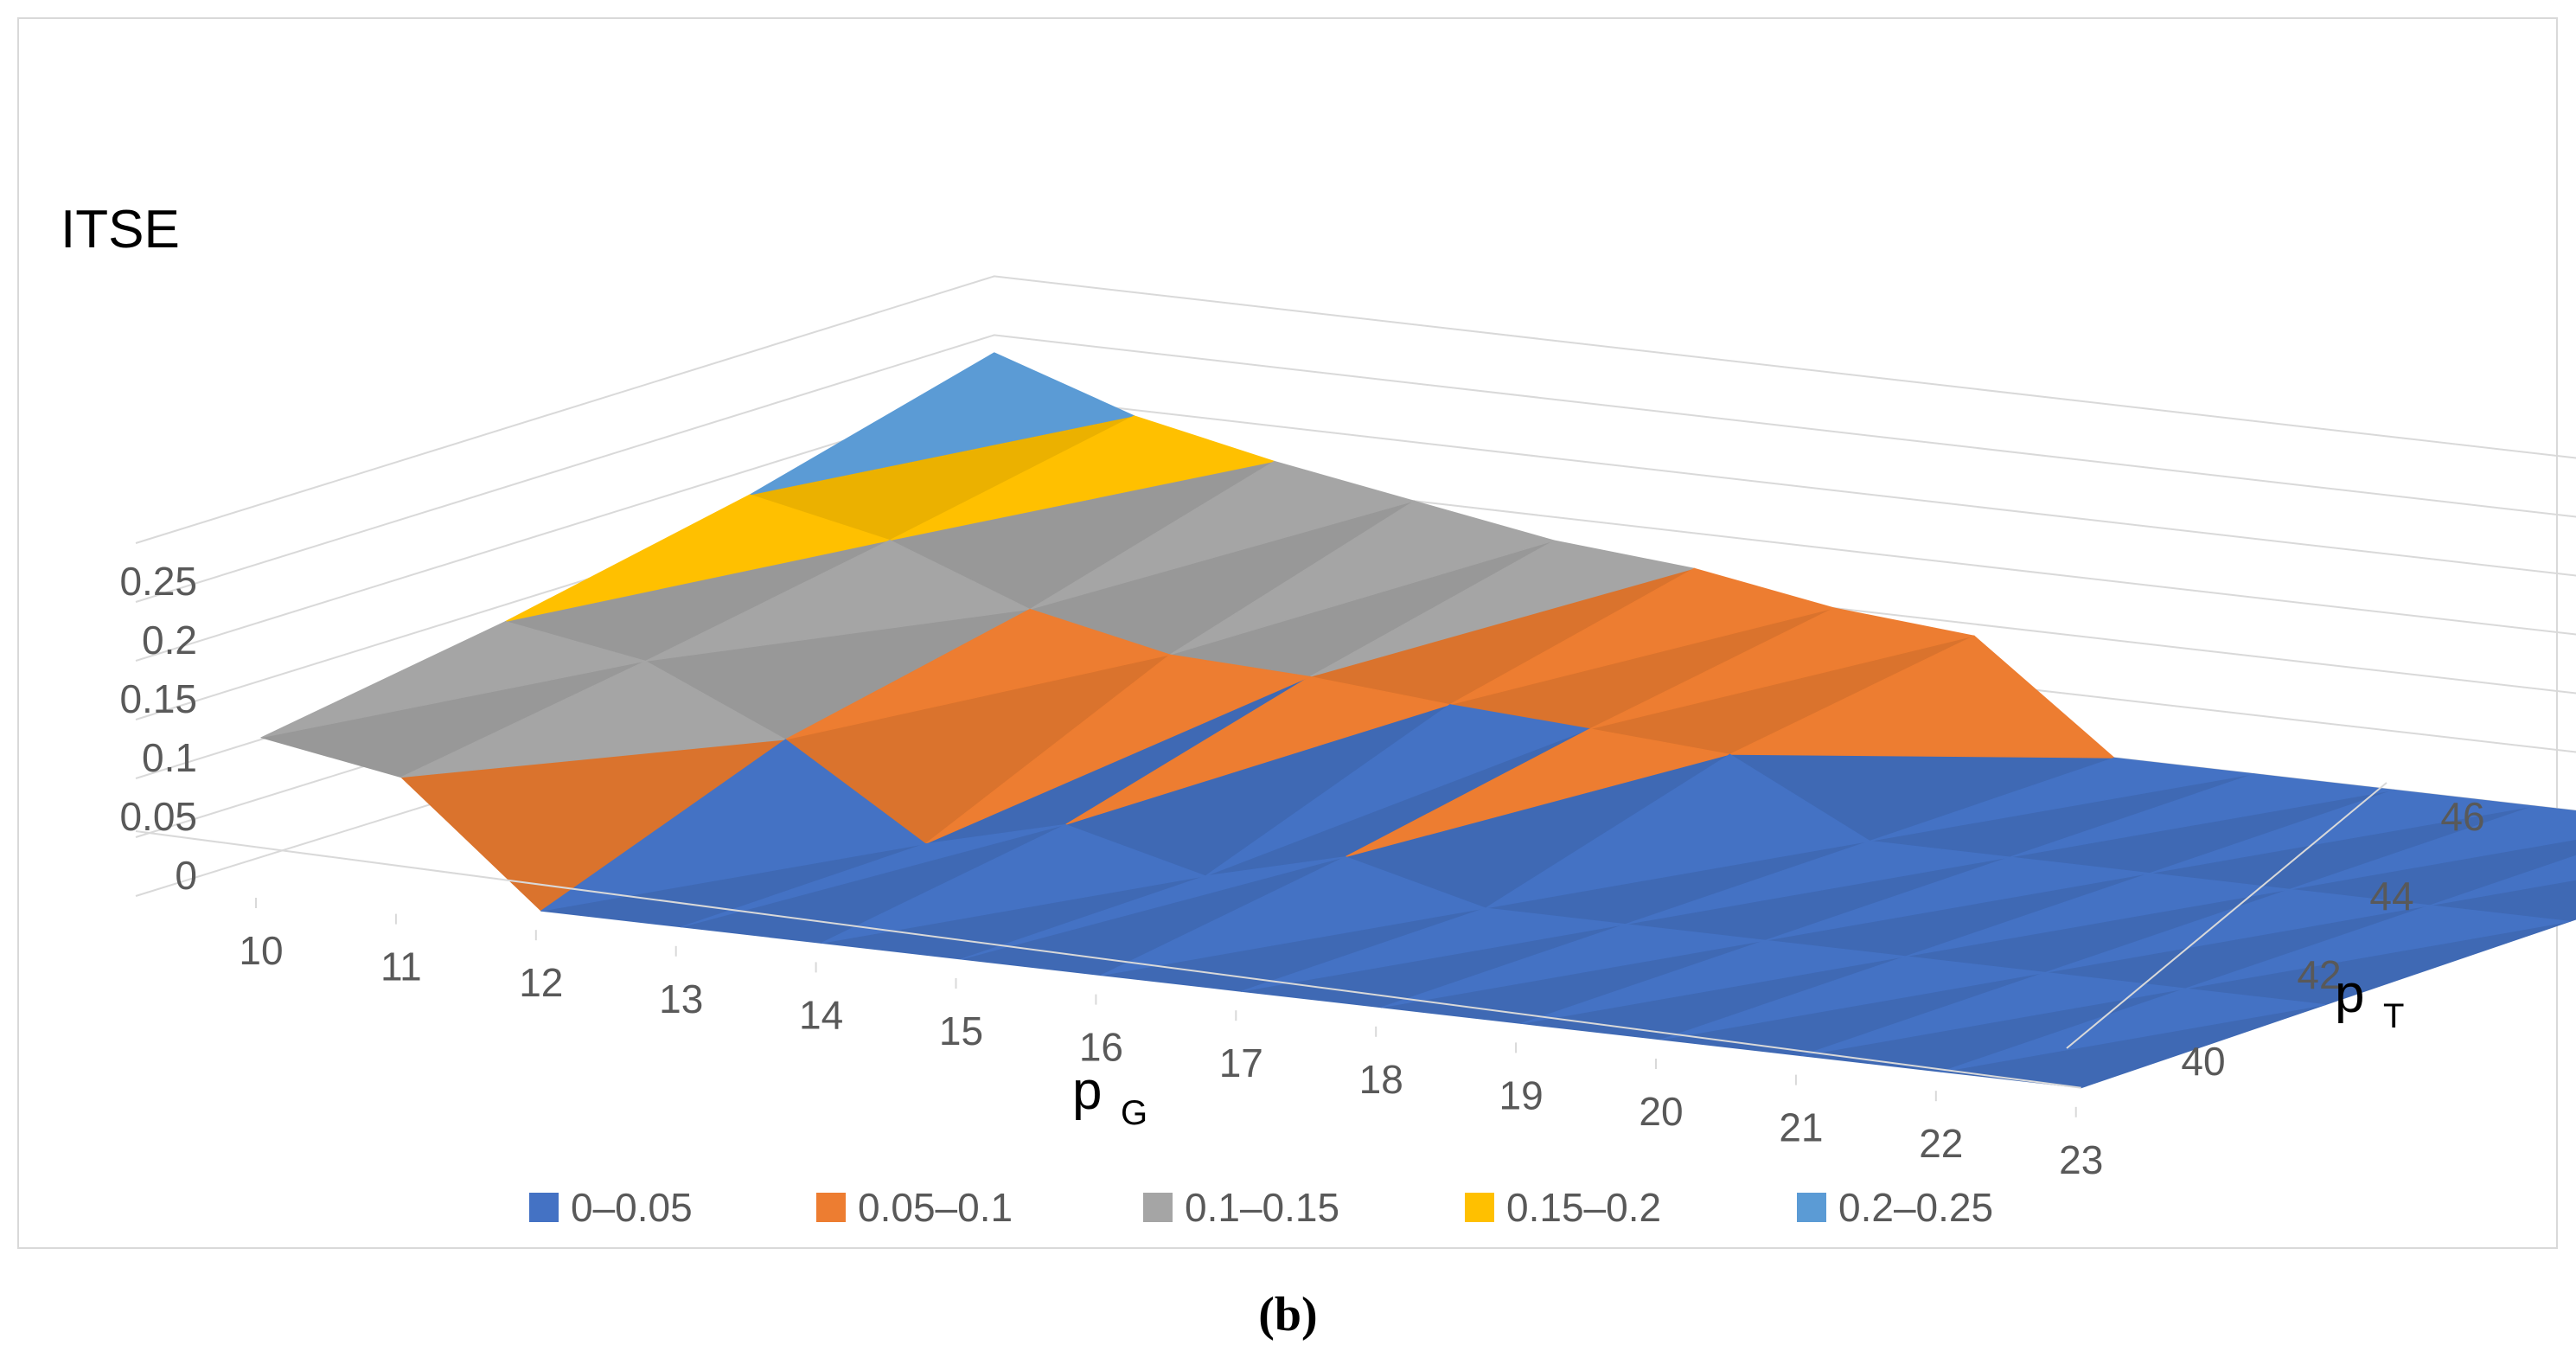 This screenshot has width=2576, height=1370. What do you see at coordinates (158, 816) in the screenshot?
I see `z-tick-label: 0.05` at bounding box center [158, 816].